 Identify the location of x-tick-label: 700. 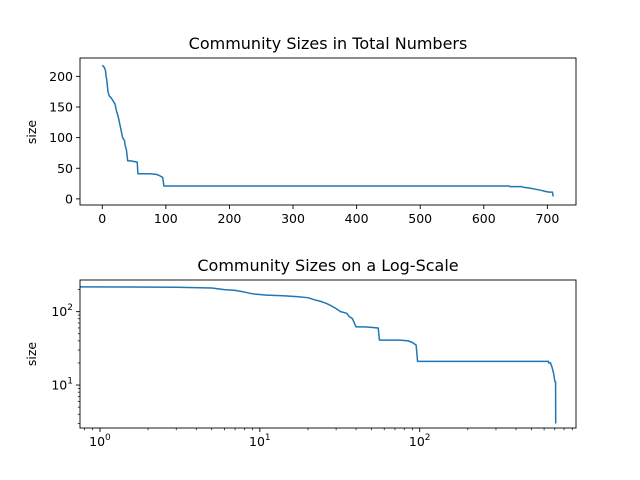
(547, 218).